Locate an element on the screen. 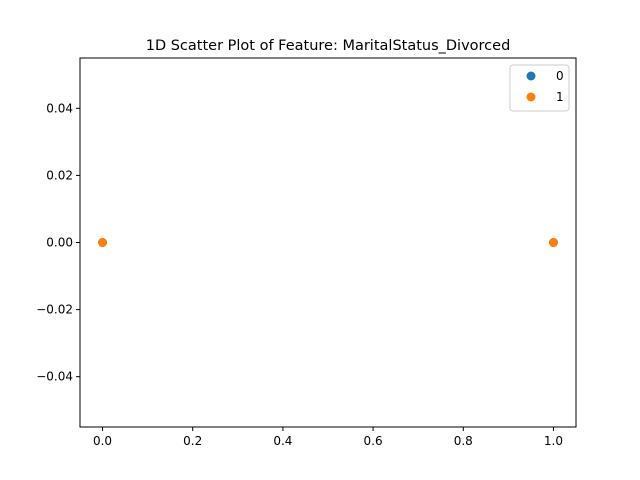 This screenshot has height=480, width=640. x-tick-label-1: 0.2 is located at coordinates (192, 441).